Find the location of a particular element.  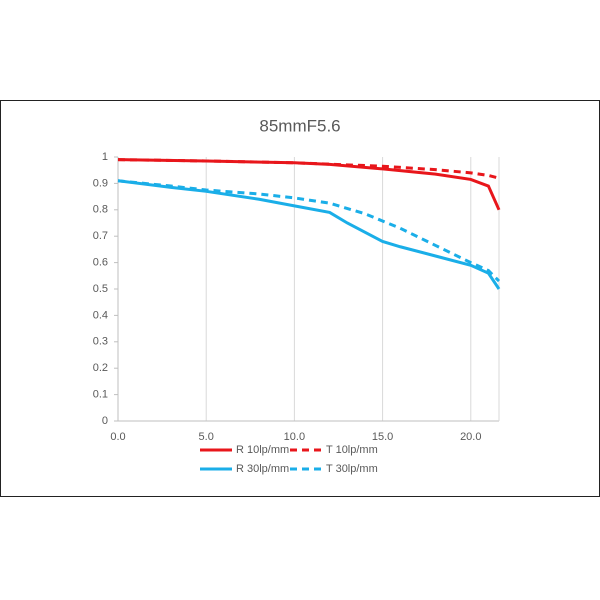

y-tick-label: 0.8 is located at coordinates (100, 210).